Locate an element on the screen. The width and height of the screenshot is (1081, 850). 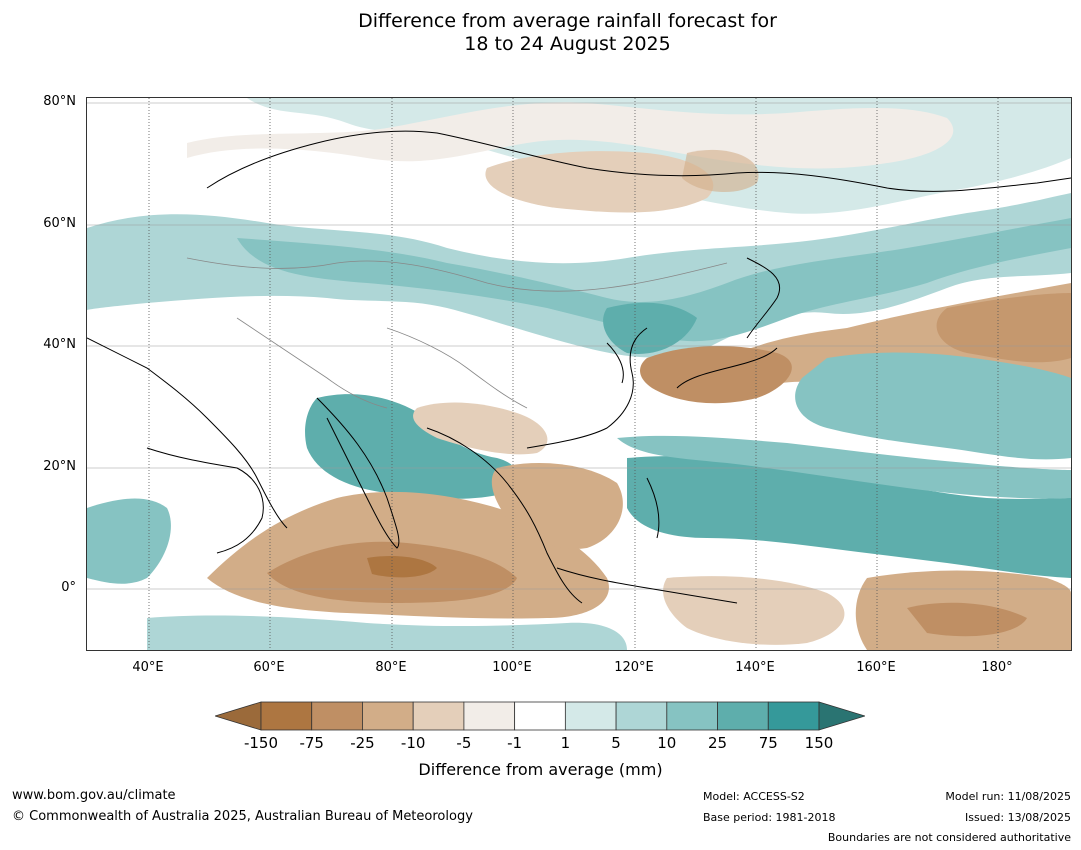
region-south-pacific-dry-core is located at coordinates (967, 619).